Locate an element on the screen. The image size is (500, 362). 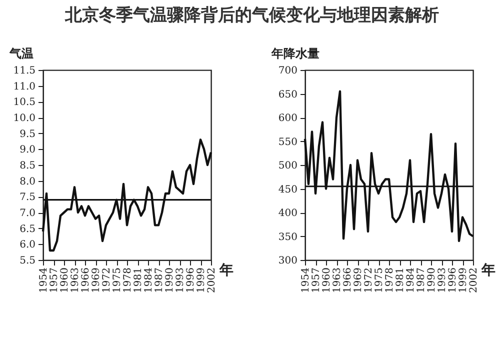
y-tick-label: 7.5 is located at coordinates (28, 198).